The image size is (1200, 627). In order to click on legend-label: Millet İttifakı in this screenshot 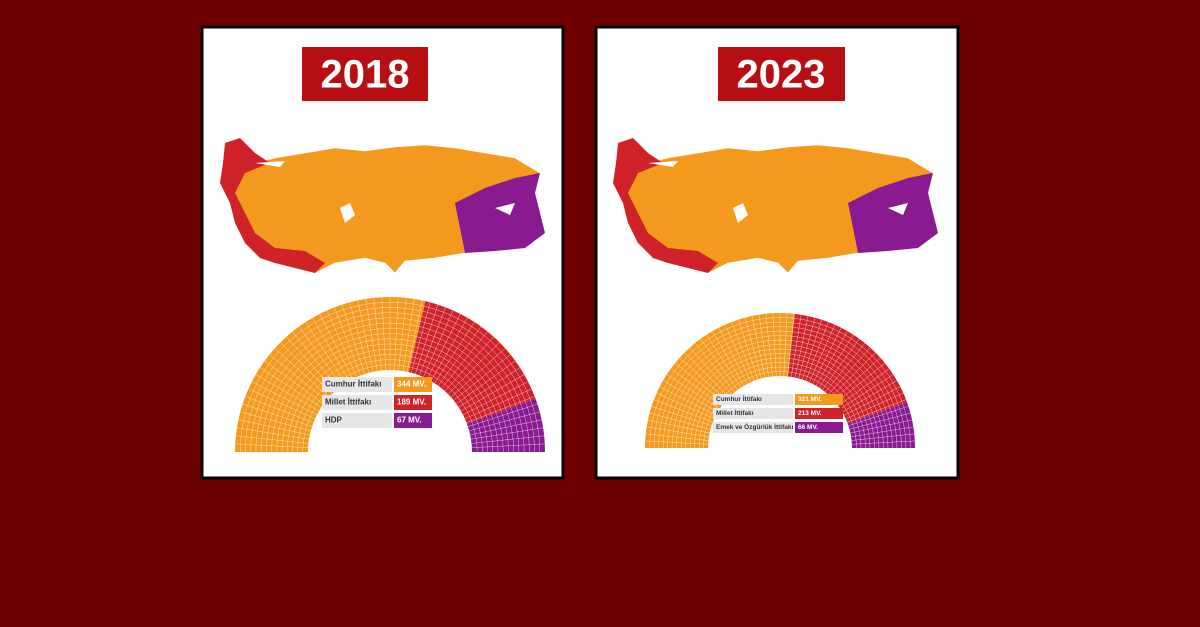, I will do `click(348, 402)`.